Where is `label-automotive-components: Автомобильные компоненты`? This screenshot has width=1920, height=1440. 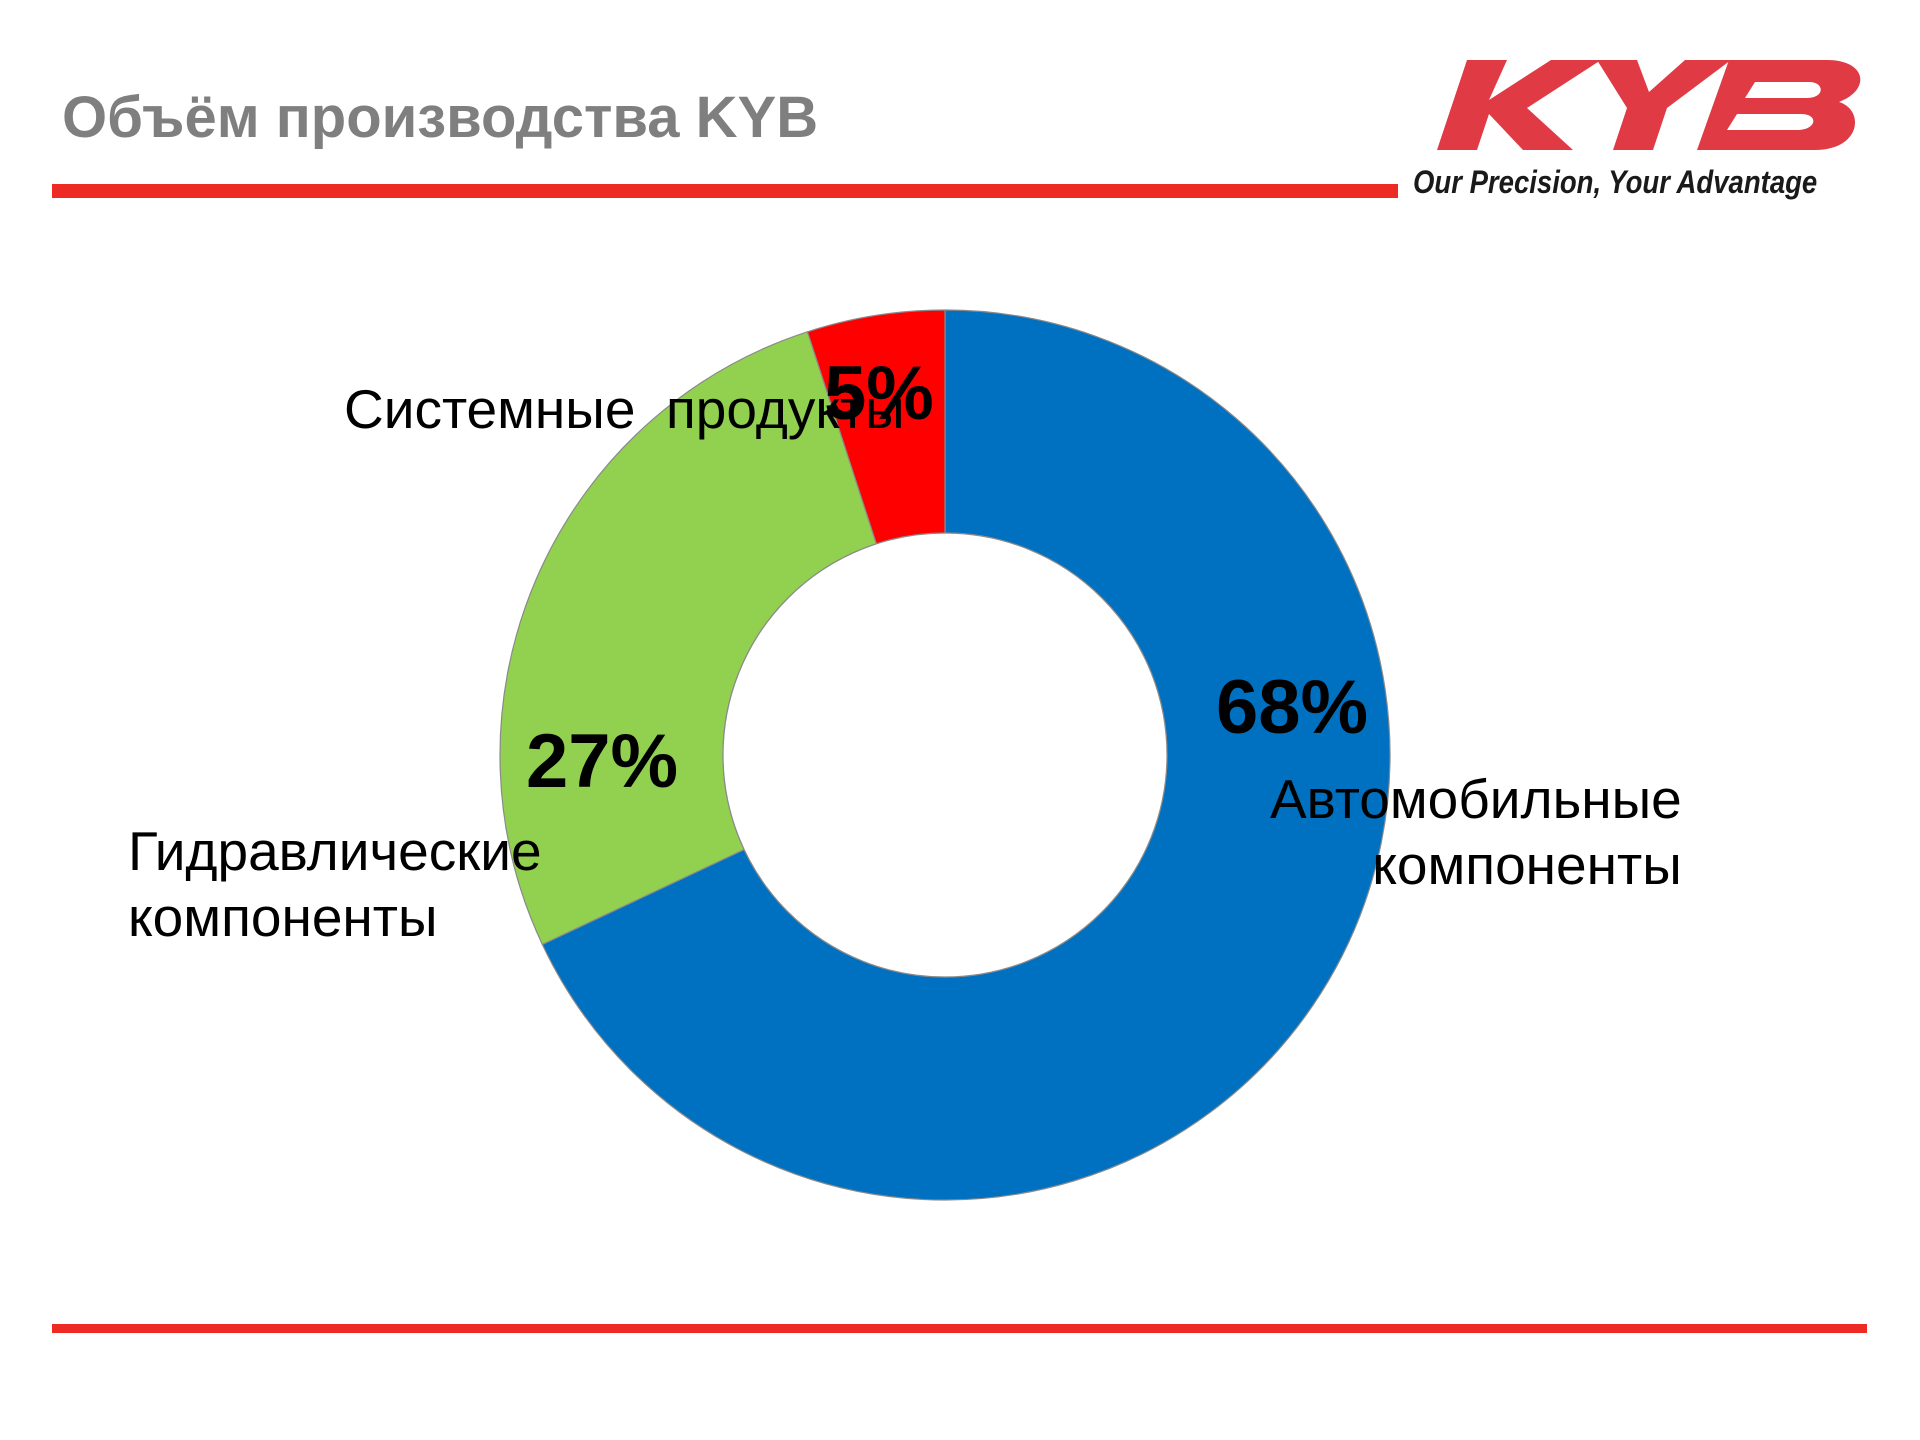
label-automotive-components: Автомобильные компоненты is located at coordinates (1476, 832).